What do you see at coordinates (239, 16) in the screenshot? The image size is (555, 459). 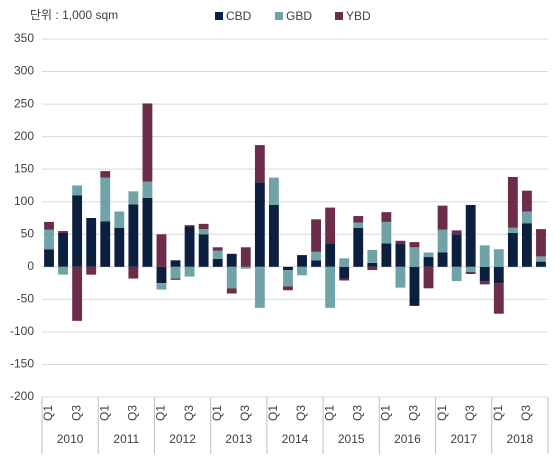 I see `legend-label: CBD` at bounding box center [239, 16].